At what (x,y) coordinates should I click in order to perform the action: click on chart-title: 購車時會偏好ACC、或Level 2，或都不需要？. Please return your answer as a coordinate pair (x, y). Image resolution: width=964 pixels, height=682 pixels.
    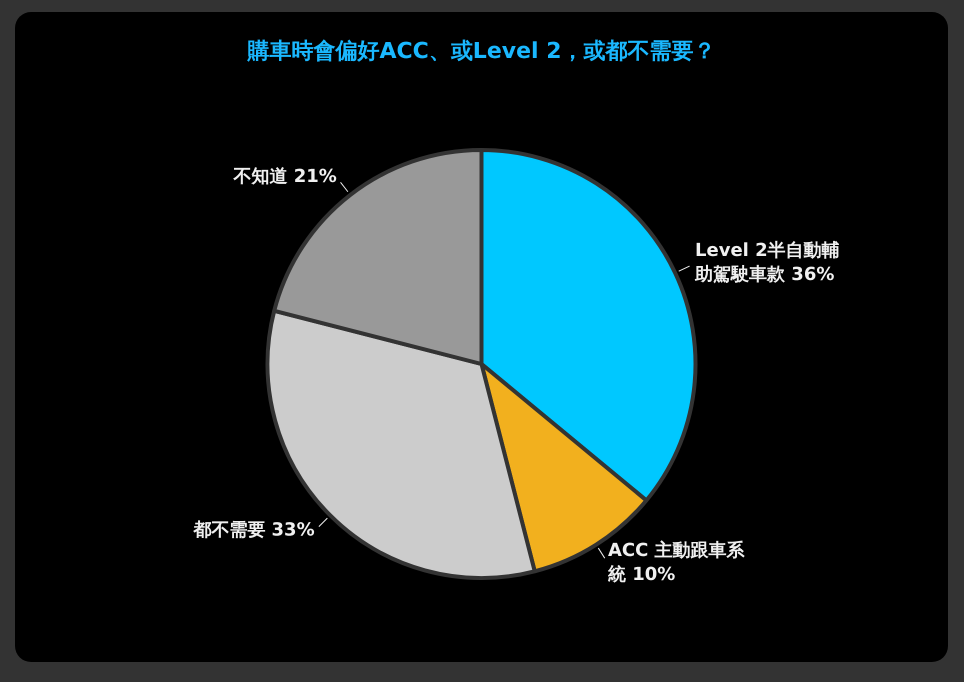
    Looking at the image, I should click on (481, 52).